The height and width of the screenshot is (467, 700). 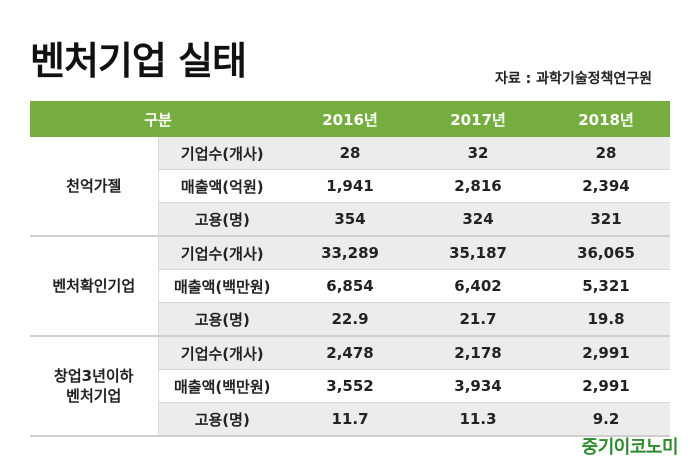 I want to click on table-cell: 33,289, so click(x=350, y=253).